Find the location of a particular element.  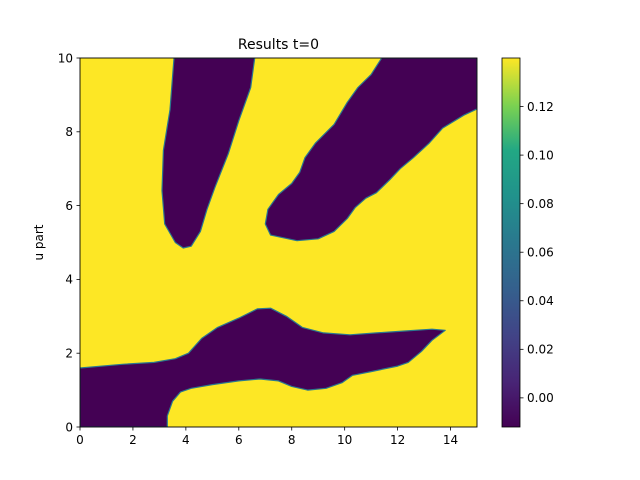

region-top-right-band is located at coordinates (370, 150).